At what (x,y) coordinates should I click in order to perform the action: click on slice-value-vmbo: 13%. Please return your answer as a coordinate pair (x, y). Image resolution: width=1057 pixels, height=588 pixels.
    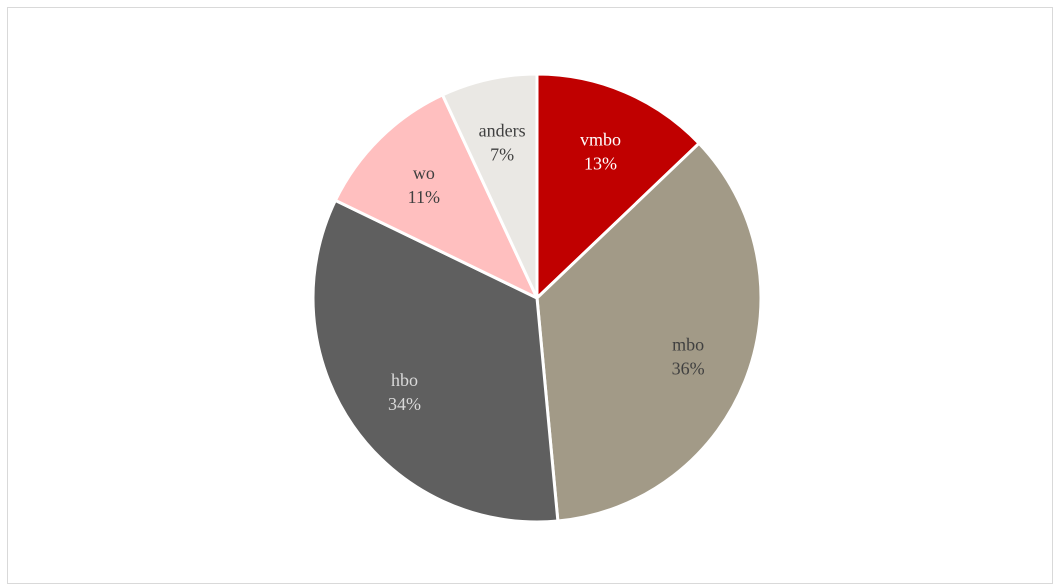
    Looking at the image, I should click on (600, 164).